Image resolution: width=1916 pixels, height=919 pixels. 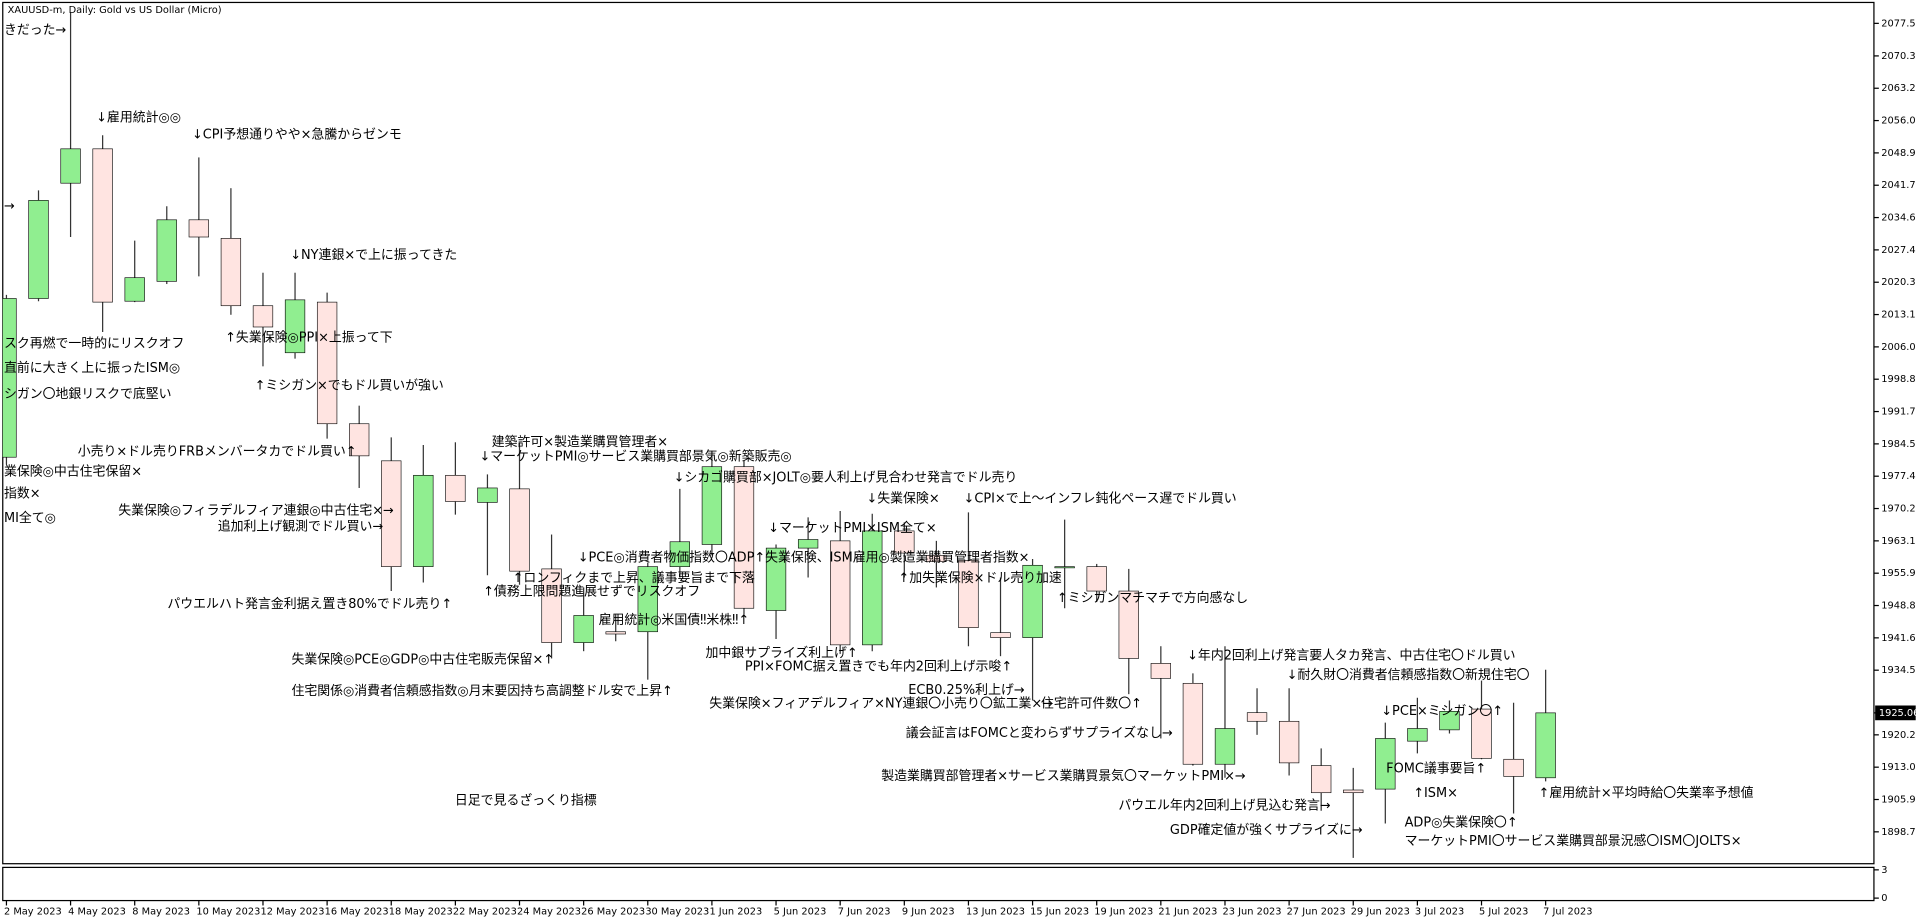 What do you see at coordinates (1898, 412) in the screenshot?
I see `y-tick-label: 1991.70` at bounding box center [1898, 412].